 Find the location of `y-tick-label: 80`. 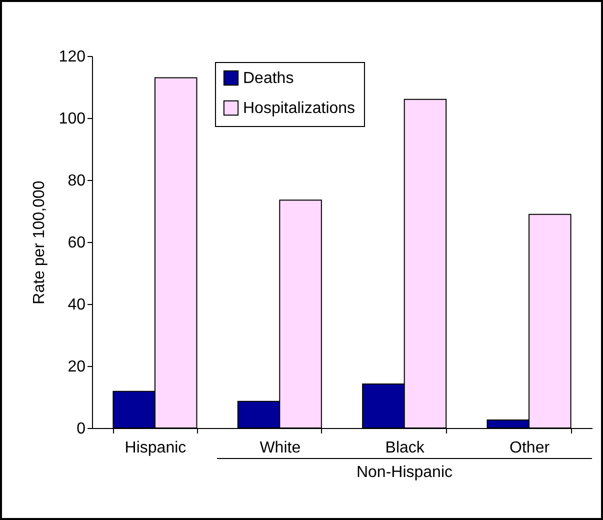

y-tick-label: 80 is located at coordinates (77, 181).